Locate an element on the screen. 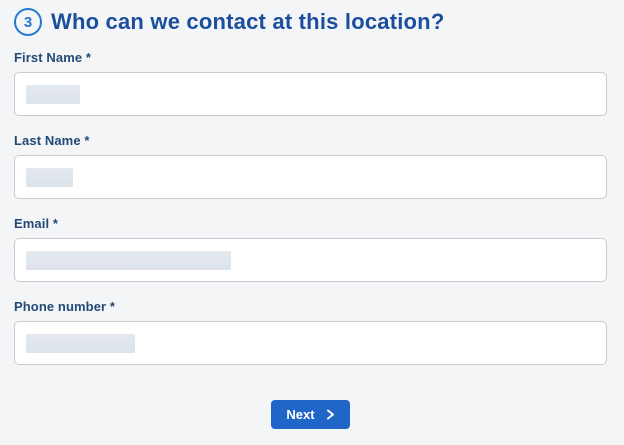 Image resolution: width=624 pixels, height=445 pixels. step-number-badge: 3 is located at coordinates (28, 22).